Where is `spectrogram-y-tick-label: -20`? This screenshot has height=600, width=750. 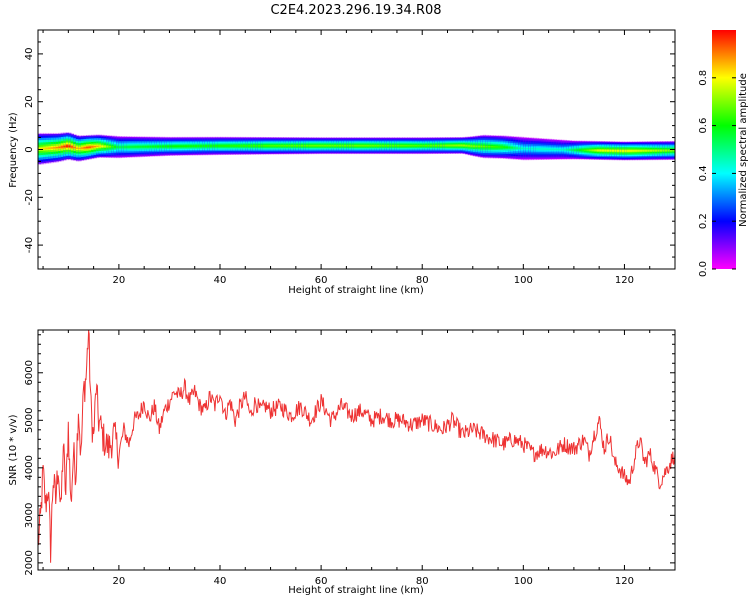
spectrogram-y-tick-label: -20 is located at coordinates (29, 197).